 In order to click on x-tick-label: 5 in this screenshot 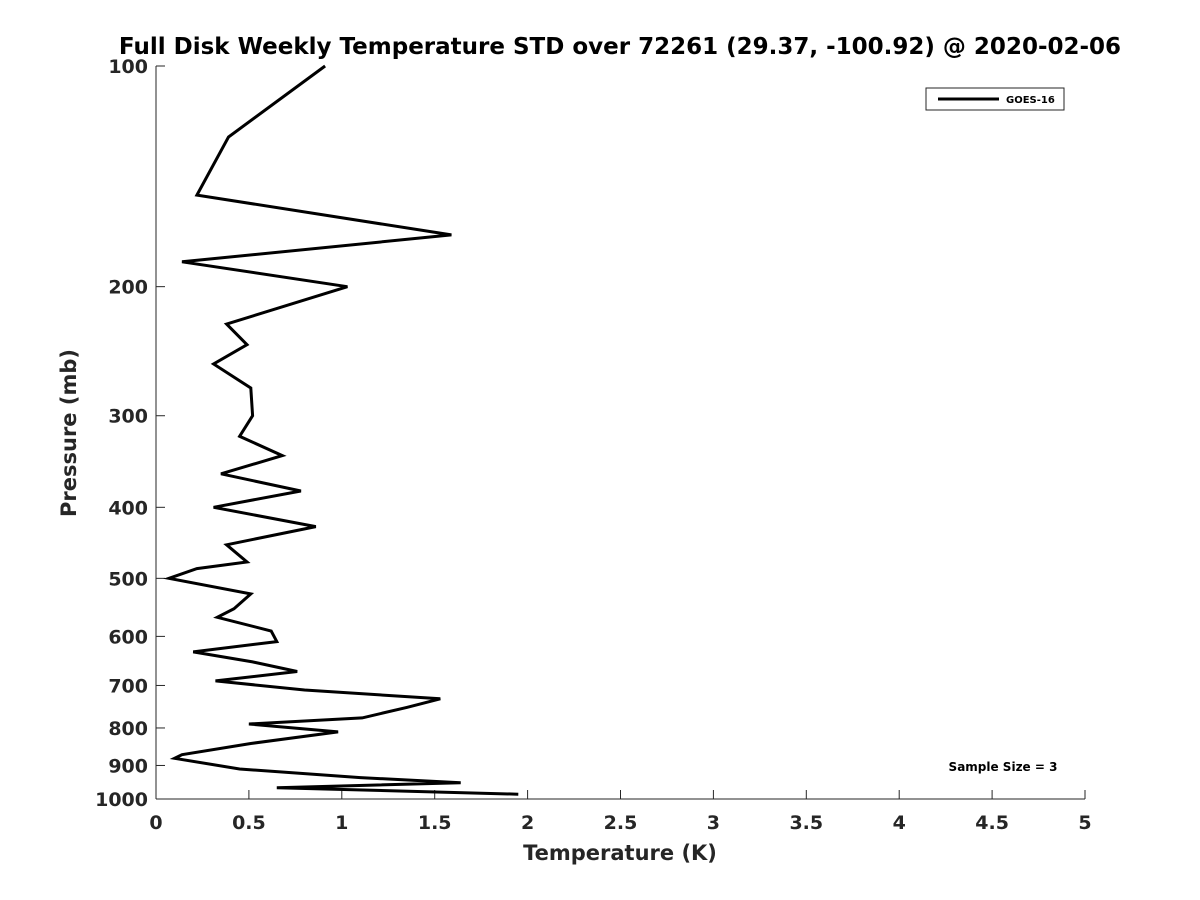, I will do `click(1084, 823)`.